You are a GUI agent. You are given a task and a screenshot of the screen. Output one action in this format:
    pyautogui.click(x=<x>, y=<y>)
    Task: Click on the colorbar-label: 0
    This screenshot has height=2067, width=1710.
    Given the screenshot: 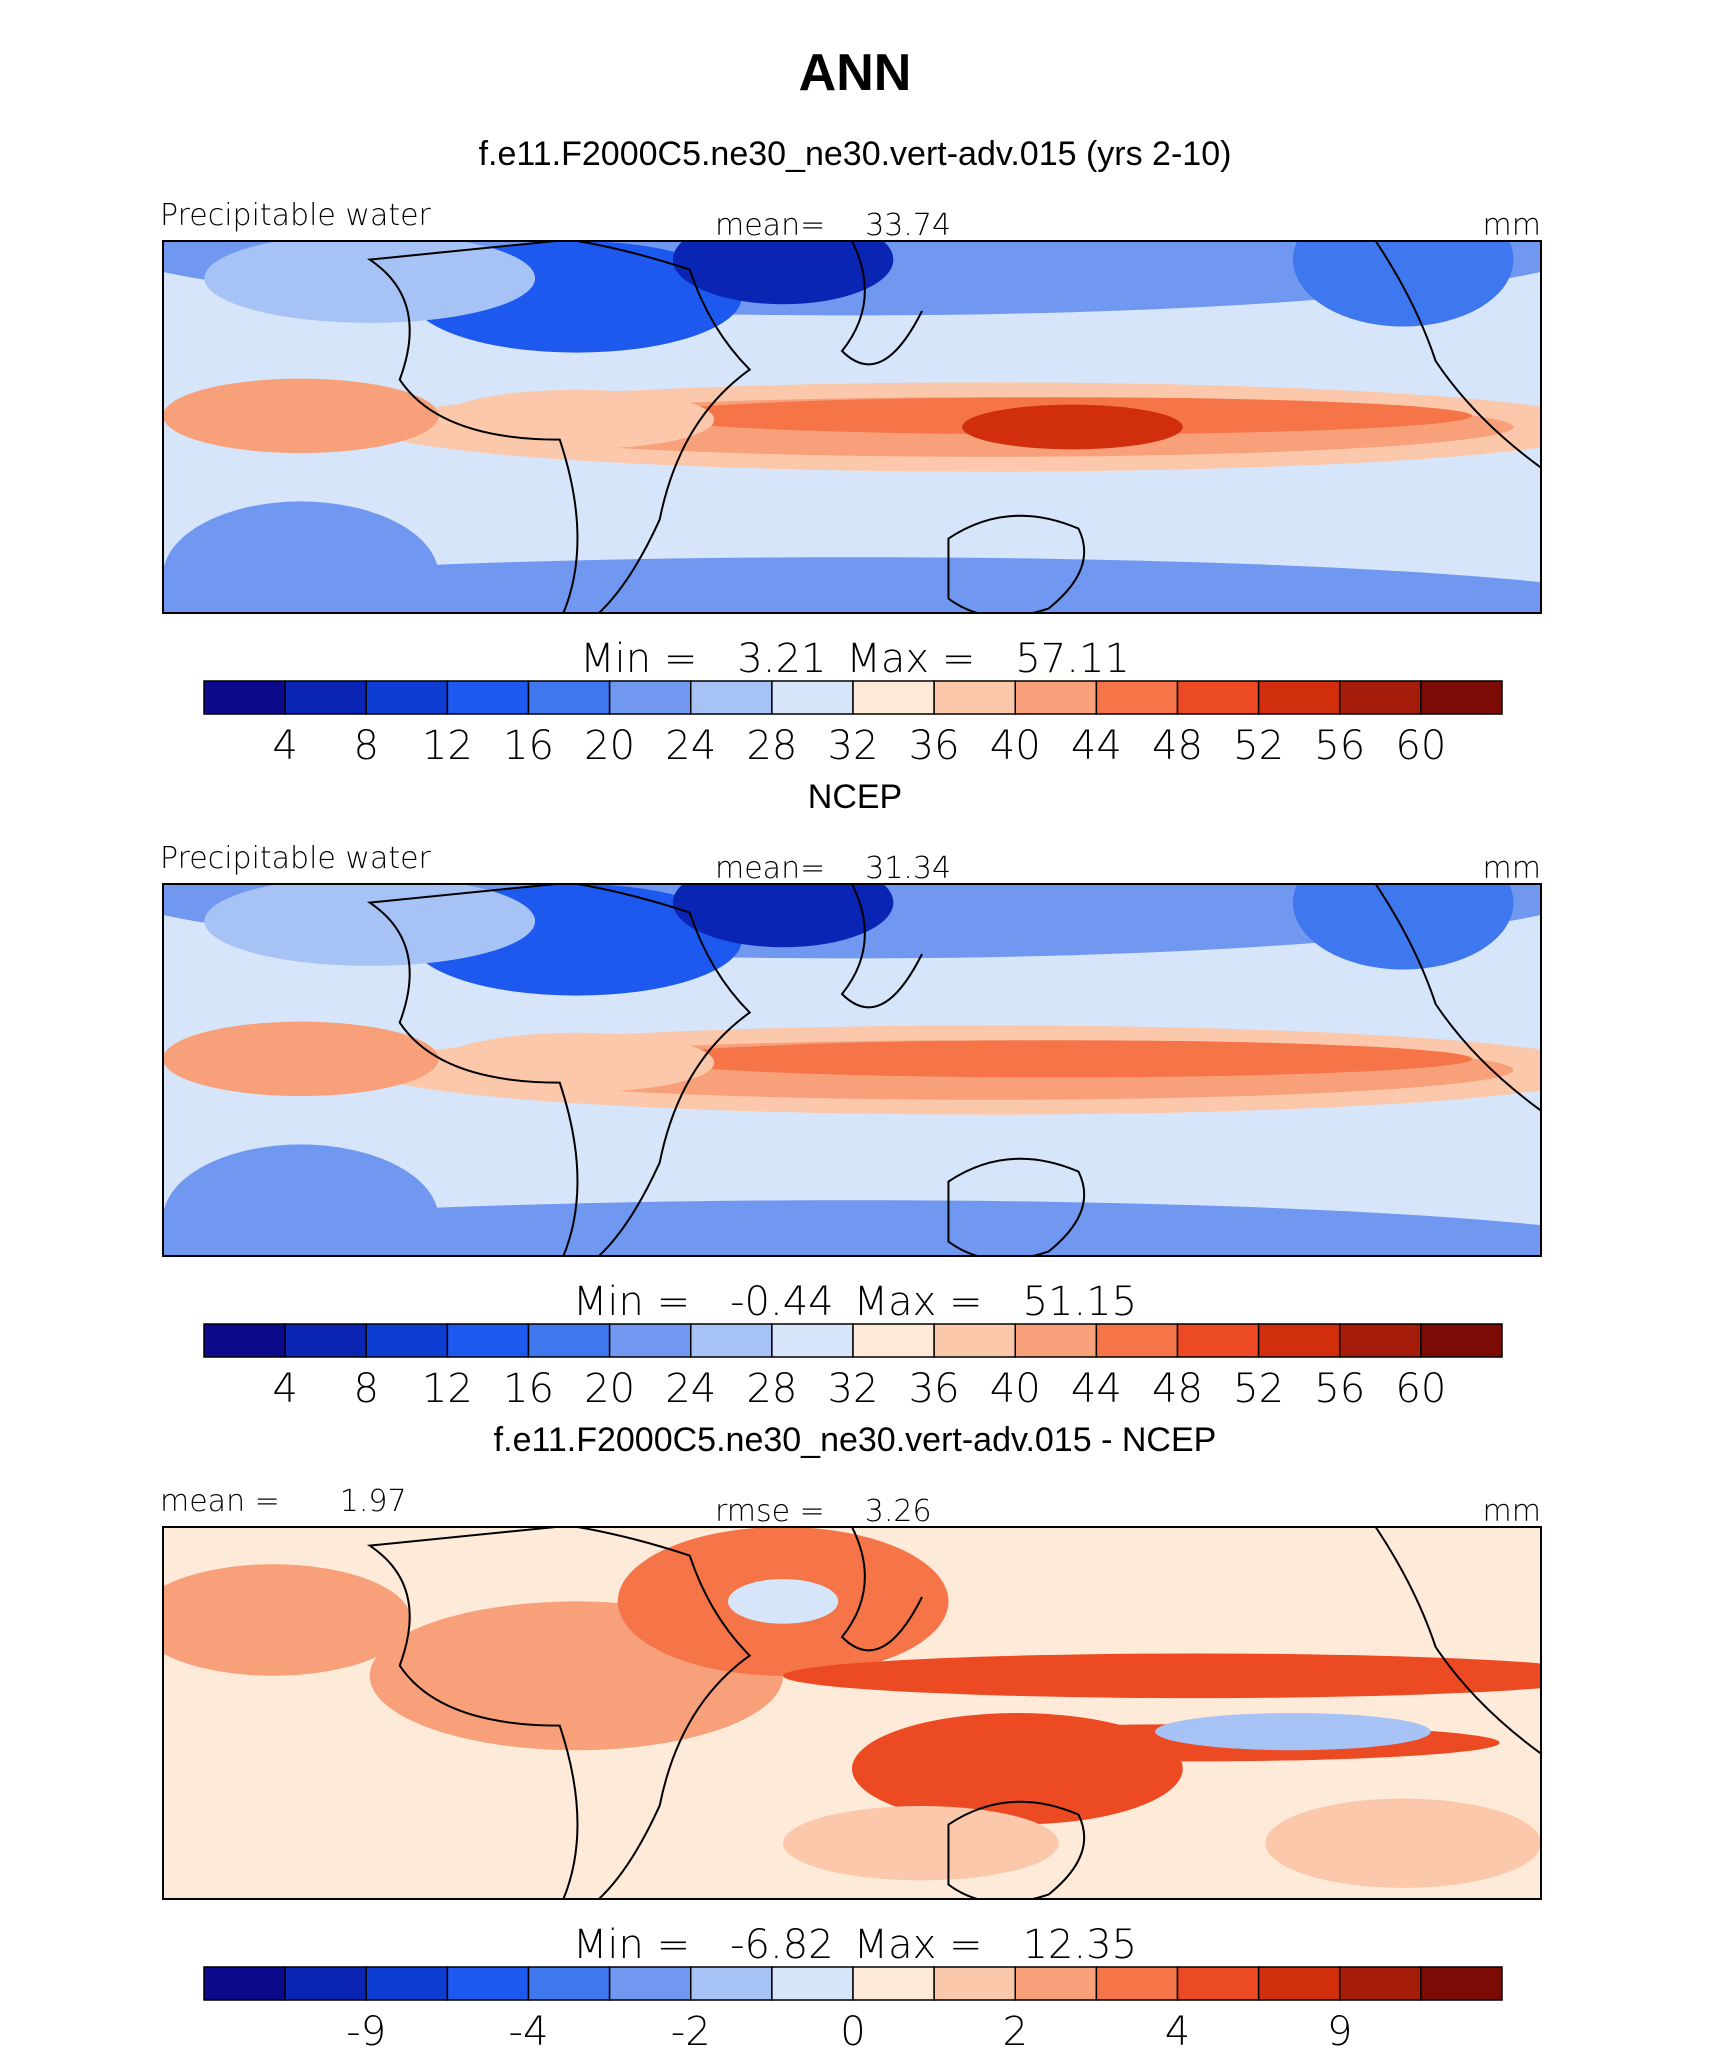 What is the action you would take?
    pyautogui.click(x=852, y=2032)
    